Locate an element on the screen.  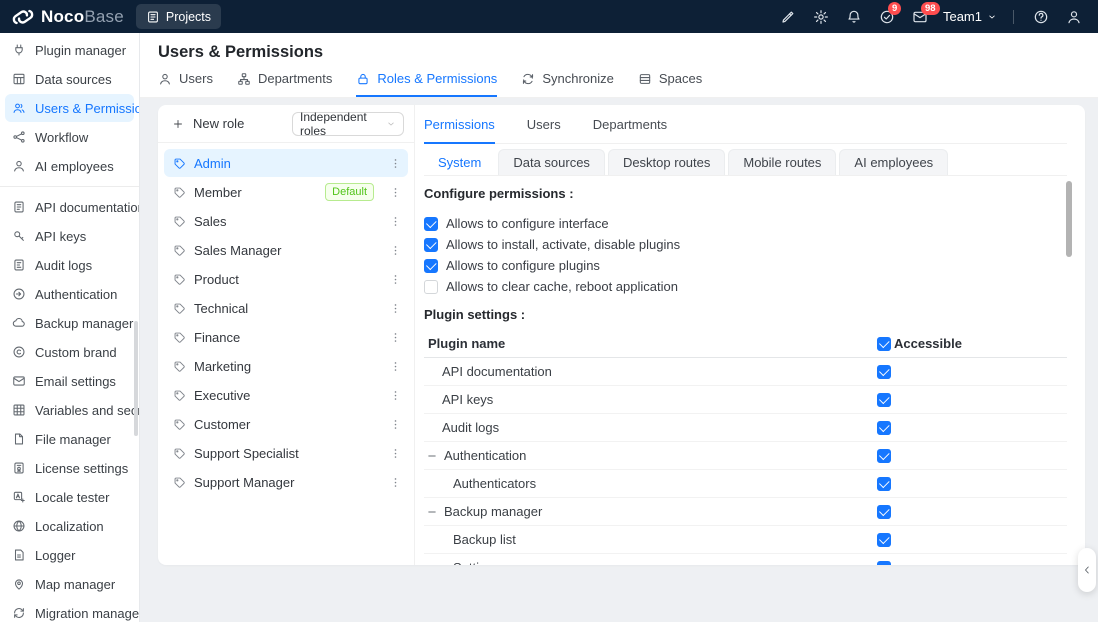
sidebar-item-label: Backup manager is located at coordinates (84, 323).